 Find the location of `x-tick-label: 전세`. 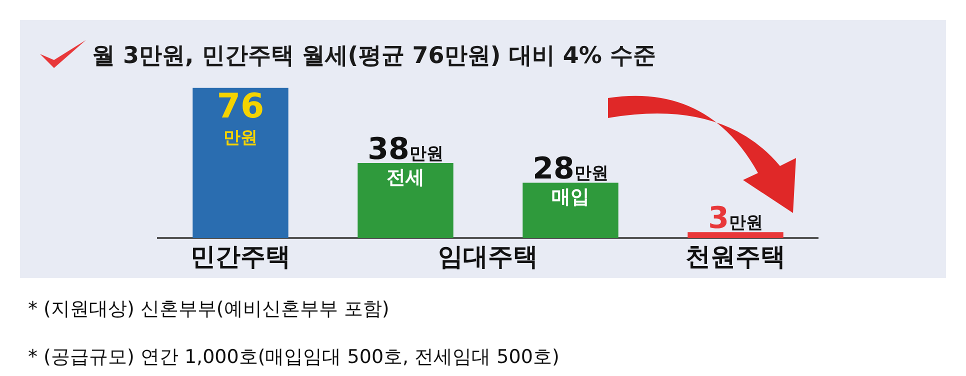

x-tick-label: 전세 is located at coordinates (405, 177).